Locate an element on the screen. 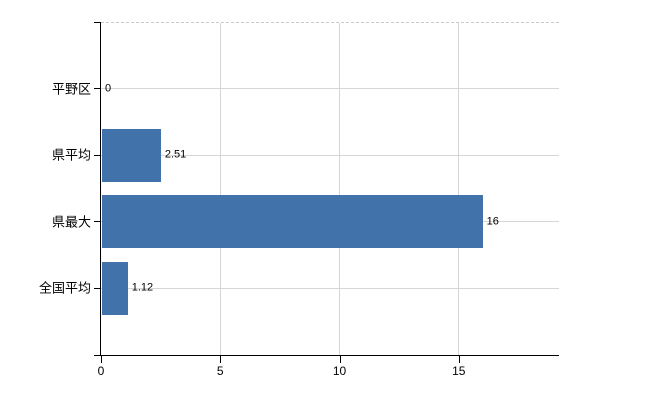 The image size is (650, 400). x-tick-label: 0 is located at coordinates (101, 371).